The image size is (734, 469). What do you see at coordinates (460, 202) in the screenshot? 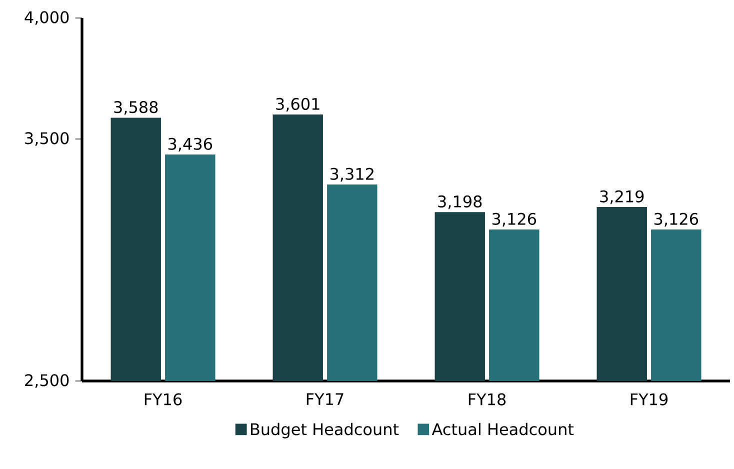
I see `data-label: 3,198` at bounding box center [460, 202].